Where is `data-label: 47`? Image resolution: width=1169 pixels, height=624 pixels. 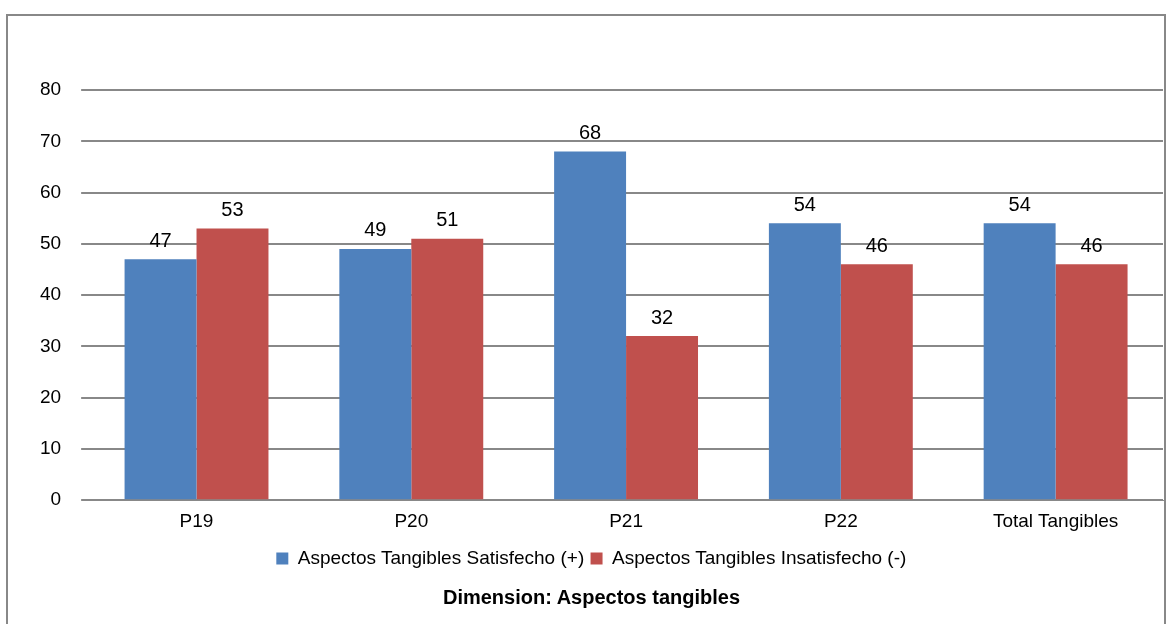
data-label: 47 is located at coordinates (160, 239).